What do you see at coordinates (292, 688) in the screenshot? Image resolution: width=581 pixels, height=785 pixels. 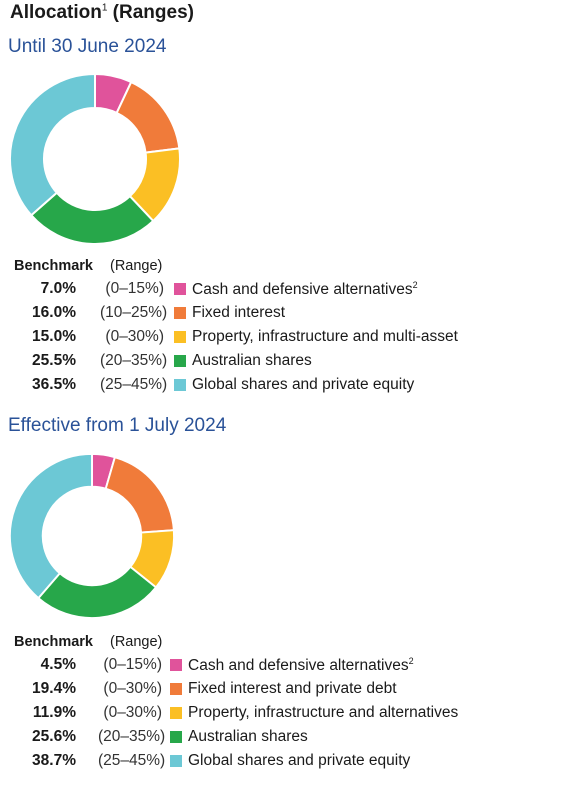 I see `legend-label: Fixed interest and private debt` at bounding box center [292, 688].